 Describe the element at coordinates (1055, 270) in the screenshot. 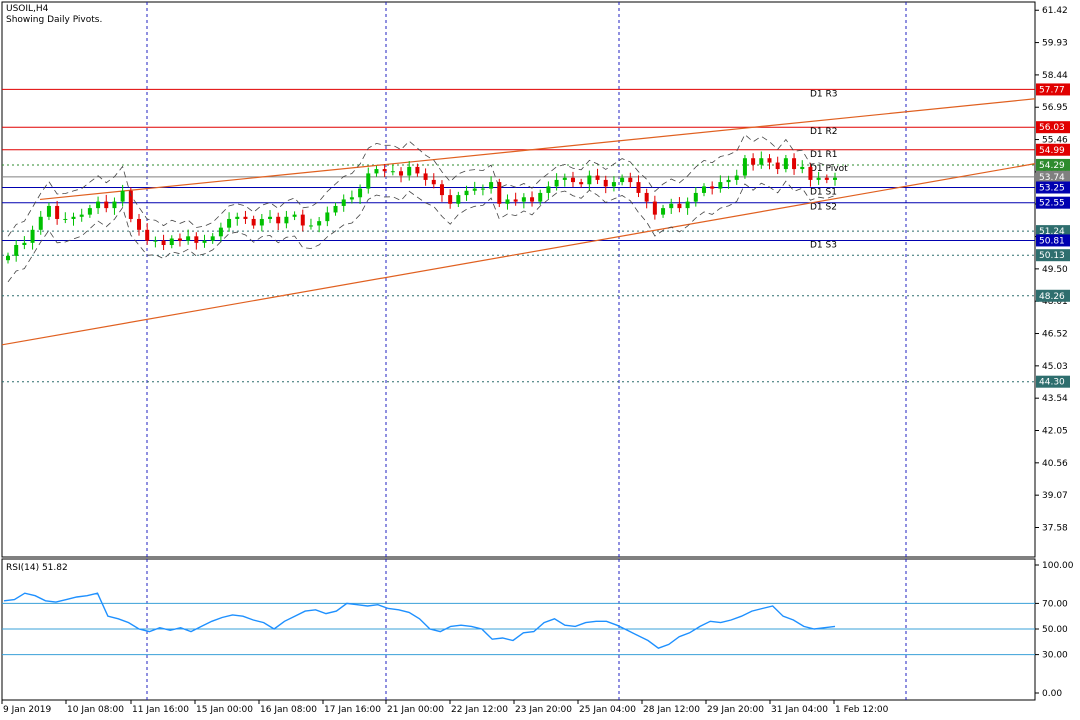

I see `y-tick-label: 49.50` at that location.